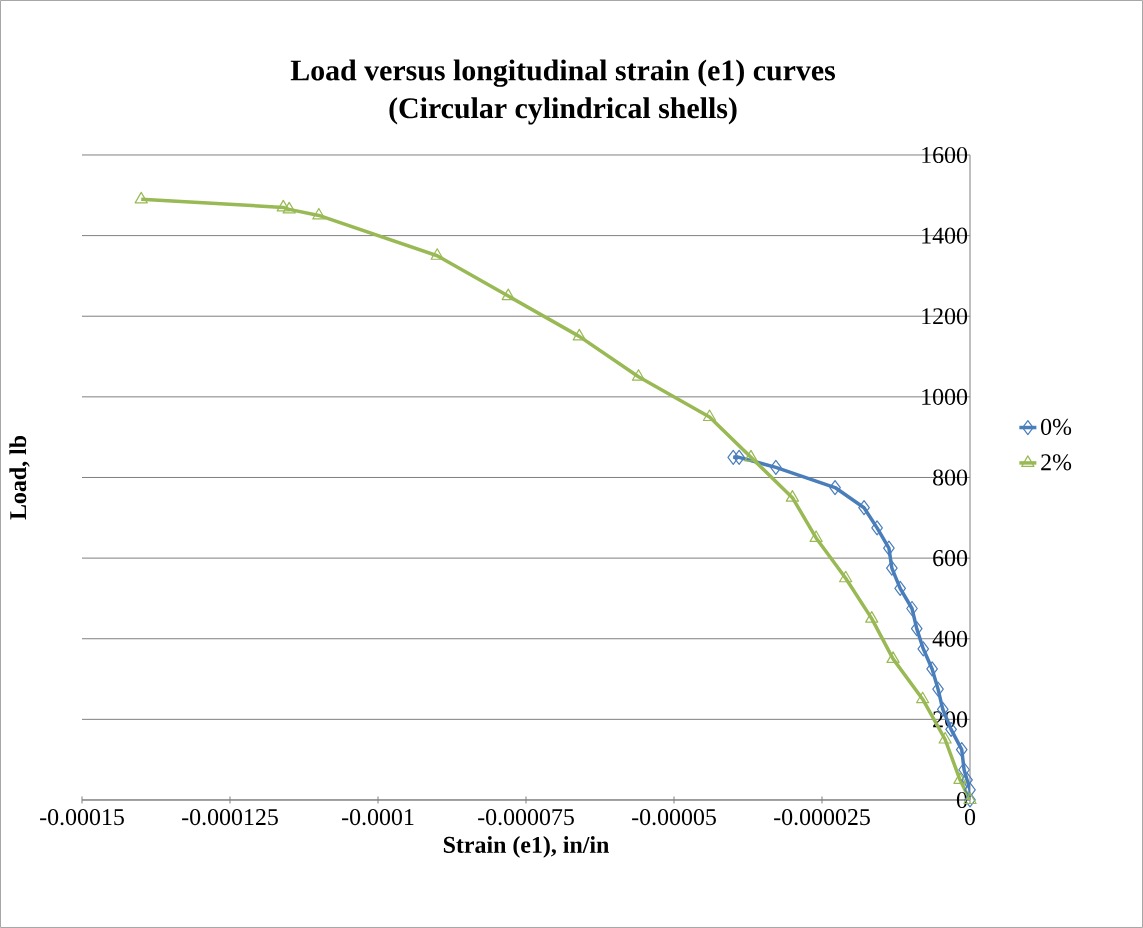 The image size is (1143, 928). Describe the element at coordinates (822, 817) in the screenshot. I see `x-tick-label: -0.000025` at that location.